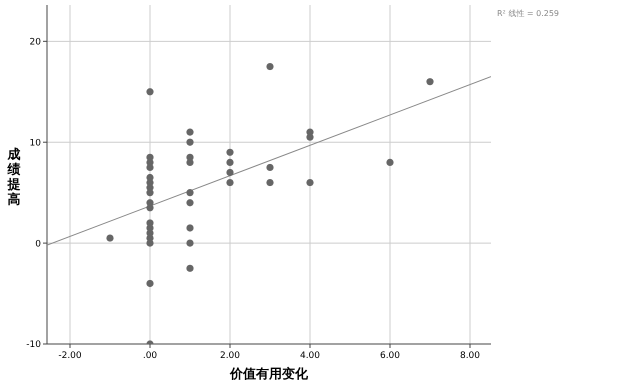 The height and width of the screenshot is (387, 630). Describe the element at coordinates (150, 356) in the screenshot. I see `x-tick-label: .00` at that location.